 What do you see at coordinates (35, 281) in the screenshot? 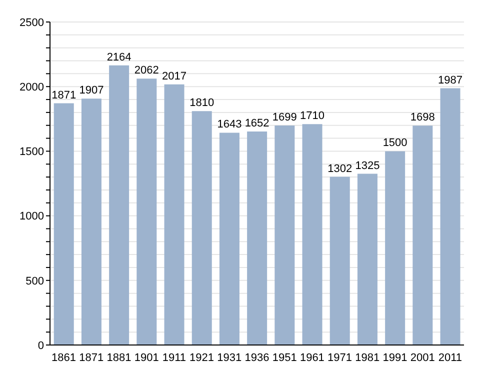
I see `y-tick-label: 500` at bounding box center [35, 281].